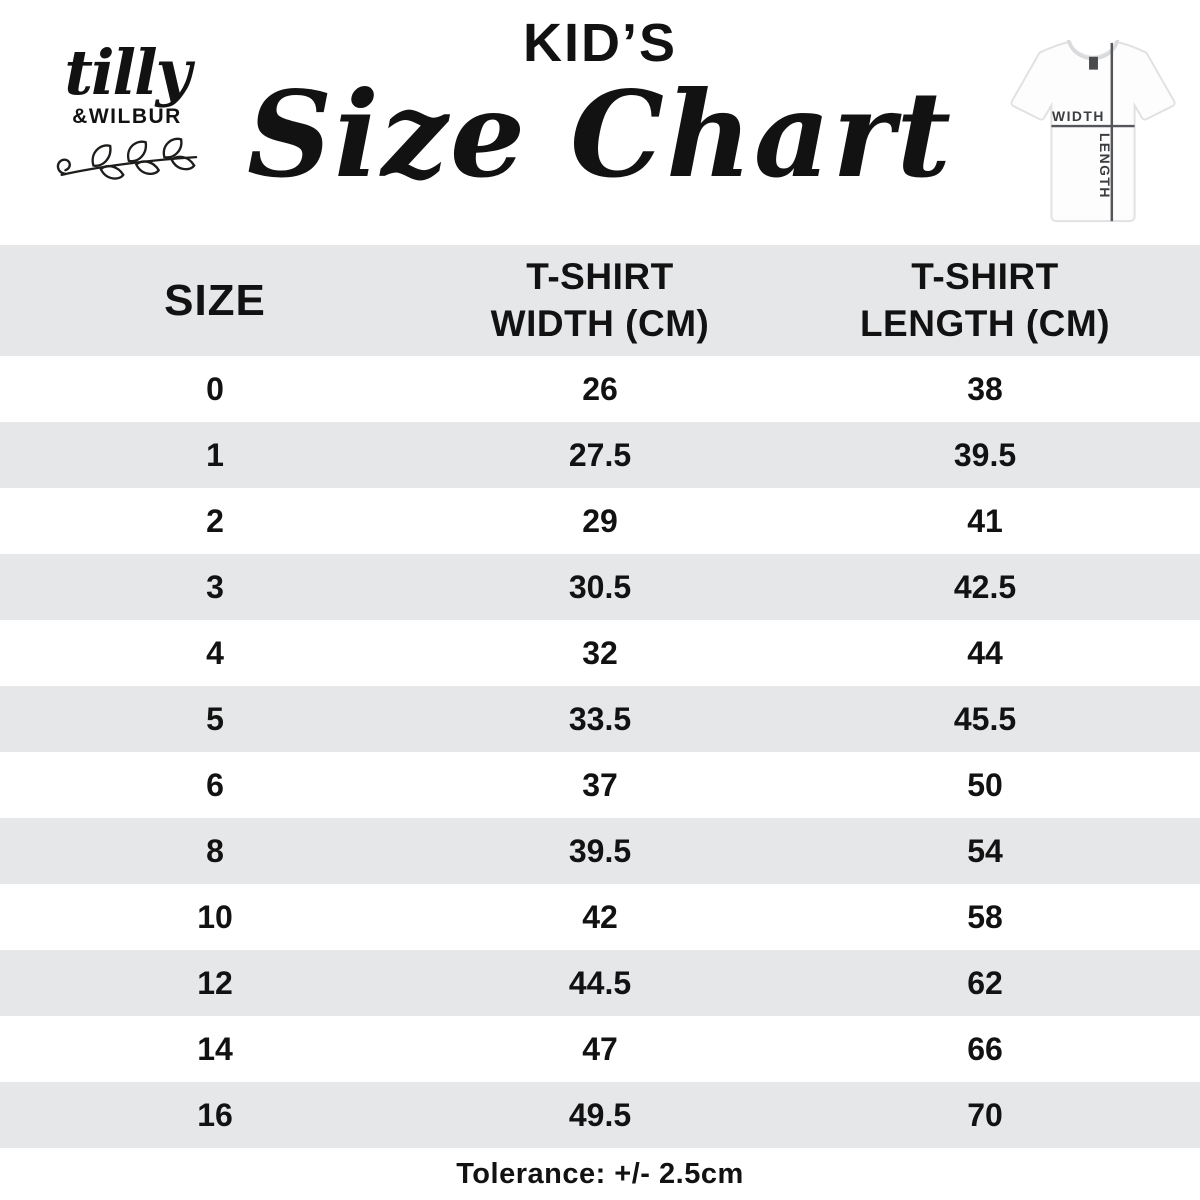 This screenshot has width=1200, height=1200. What do you see at coordinates (985, 323) in the screenshot?
I see `col-header-length-line2: LENGTH (CM)` at bounding box center [985, 323].